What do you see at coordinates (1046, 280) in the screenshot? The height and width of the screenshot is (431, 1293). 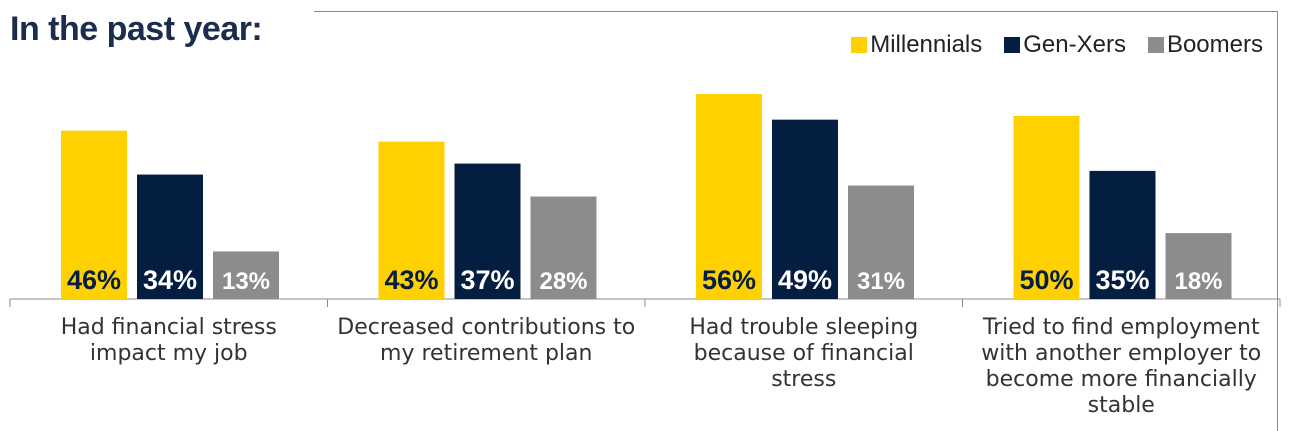 I see `data-label-millennials-4: 50%` at bounding box center [1046, 280].